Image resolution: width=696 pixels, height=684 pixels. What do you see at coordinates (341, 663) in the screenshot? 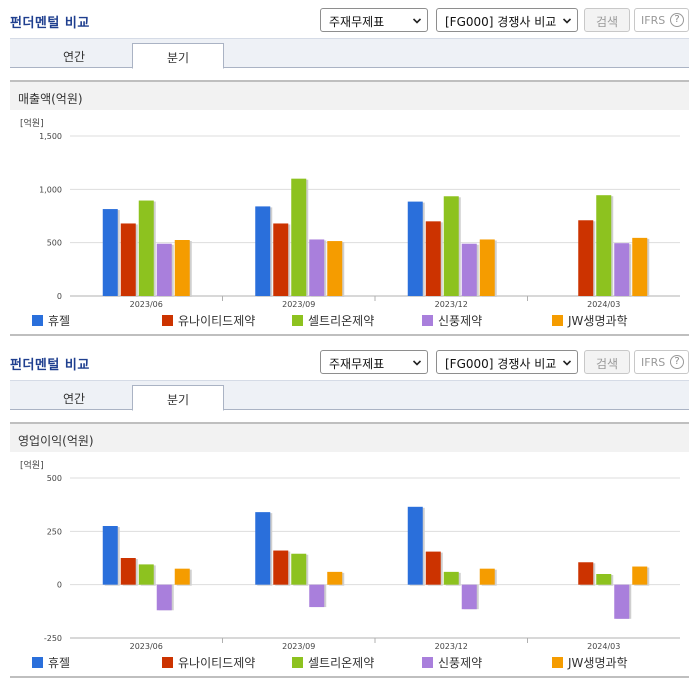
I see `legend-label: 셀트리온제약` at bounding box center [341, 663].